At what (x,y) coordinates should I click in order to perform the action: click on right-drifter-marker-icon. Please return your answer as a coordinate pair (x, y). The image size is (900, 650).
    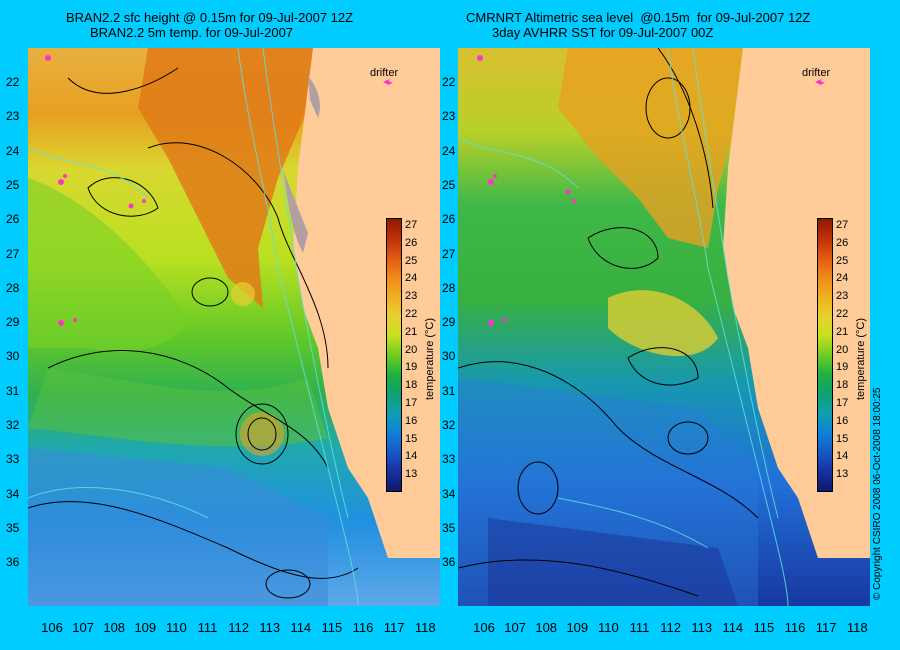
    Looking at the image, I should click on (820, 82).